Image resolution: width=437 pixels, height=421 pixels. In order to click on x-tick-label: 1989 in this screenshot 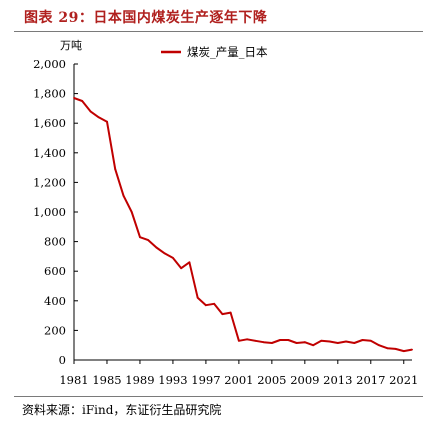, I will do `click(139, 380)`.